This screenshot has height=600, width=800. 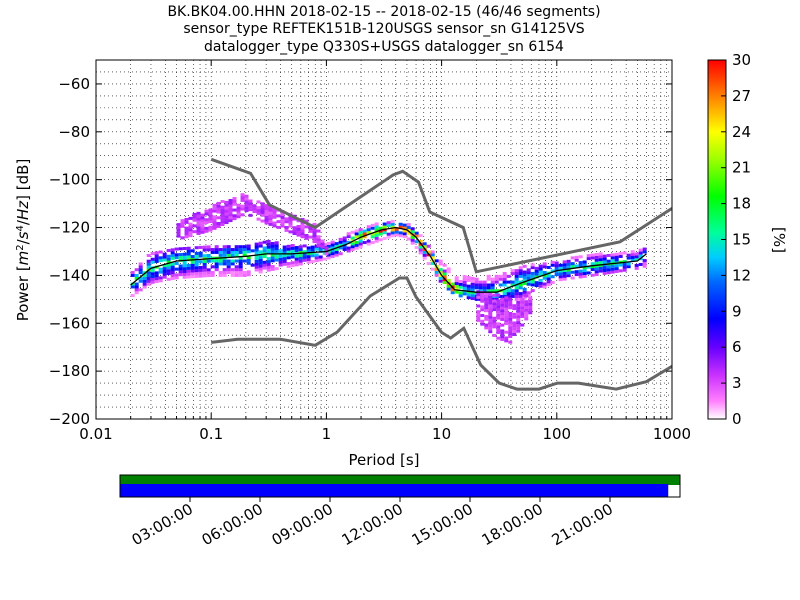 What do you see at coordinates (737, 383) in the screenshot?
I see `colorbar-tick-label: 3` at bounding box center [737, 383].